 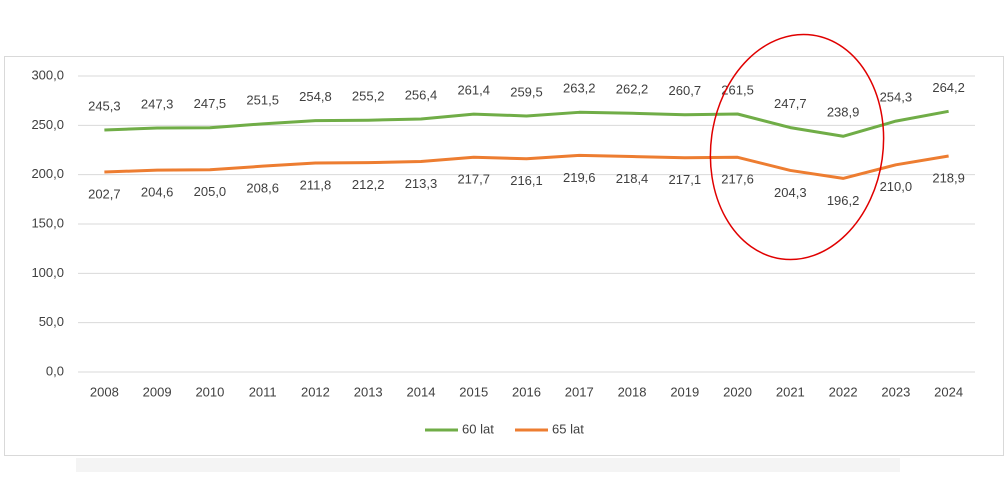 What do you see at coordinates (157, 103) in the screenshot?
I see `data-label: 247,3` at bounding box center [157, 103].